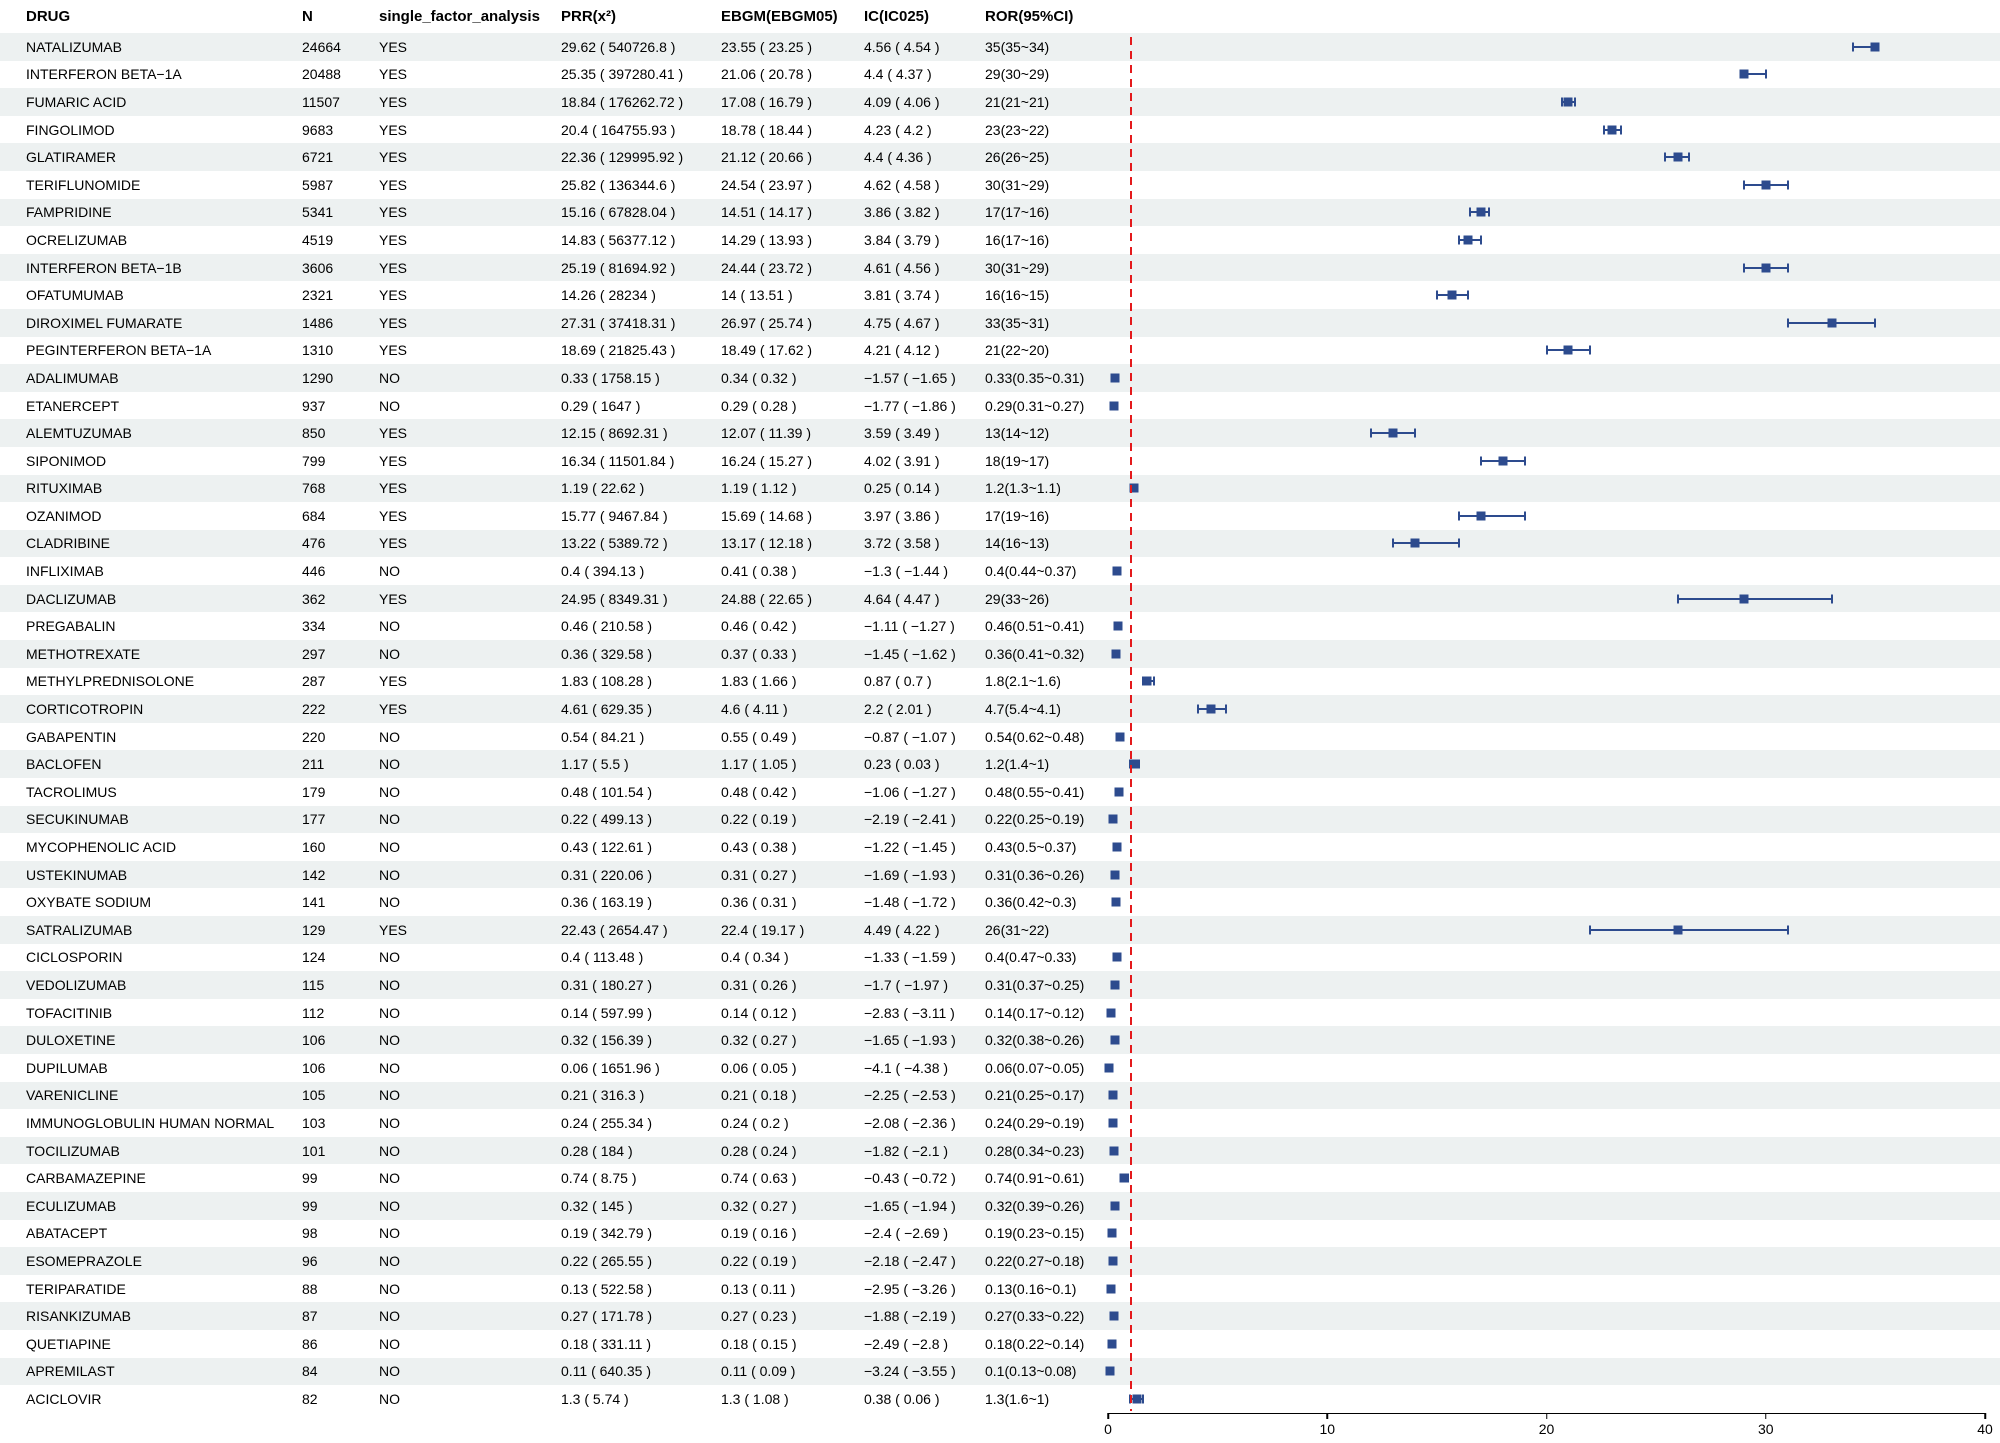 Image resolution: width=2000 pixels, height=1443 pixels. Describe the element at coordinates (314, 460) in the screenshot. I see `cell-n: 799` at that location.